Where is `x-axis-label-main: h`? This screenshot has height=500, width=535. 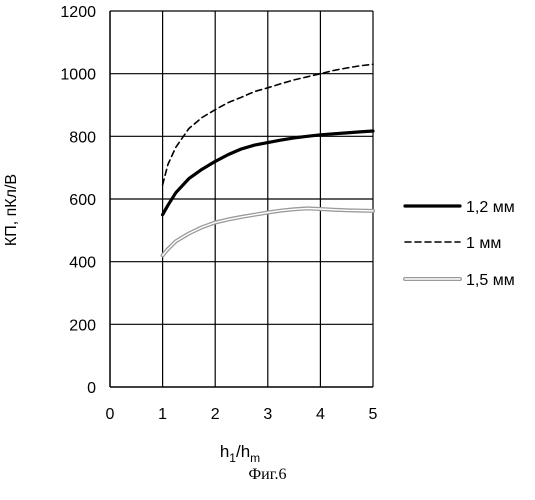
x-axis-label-main: h is located at coordinates (224, 451).